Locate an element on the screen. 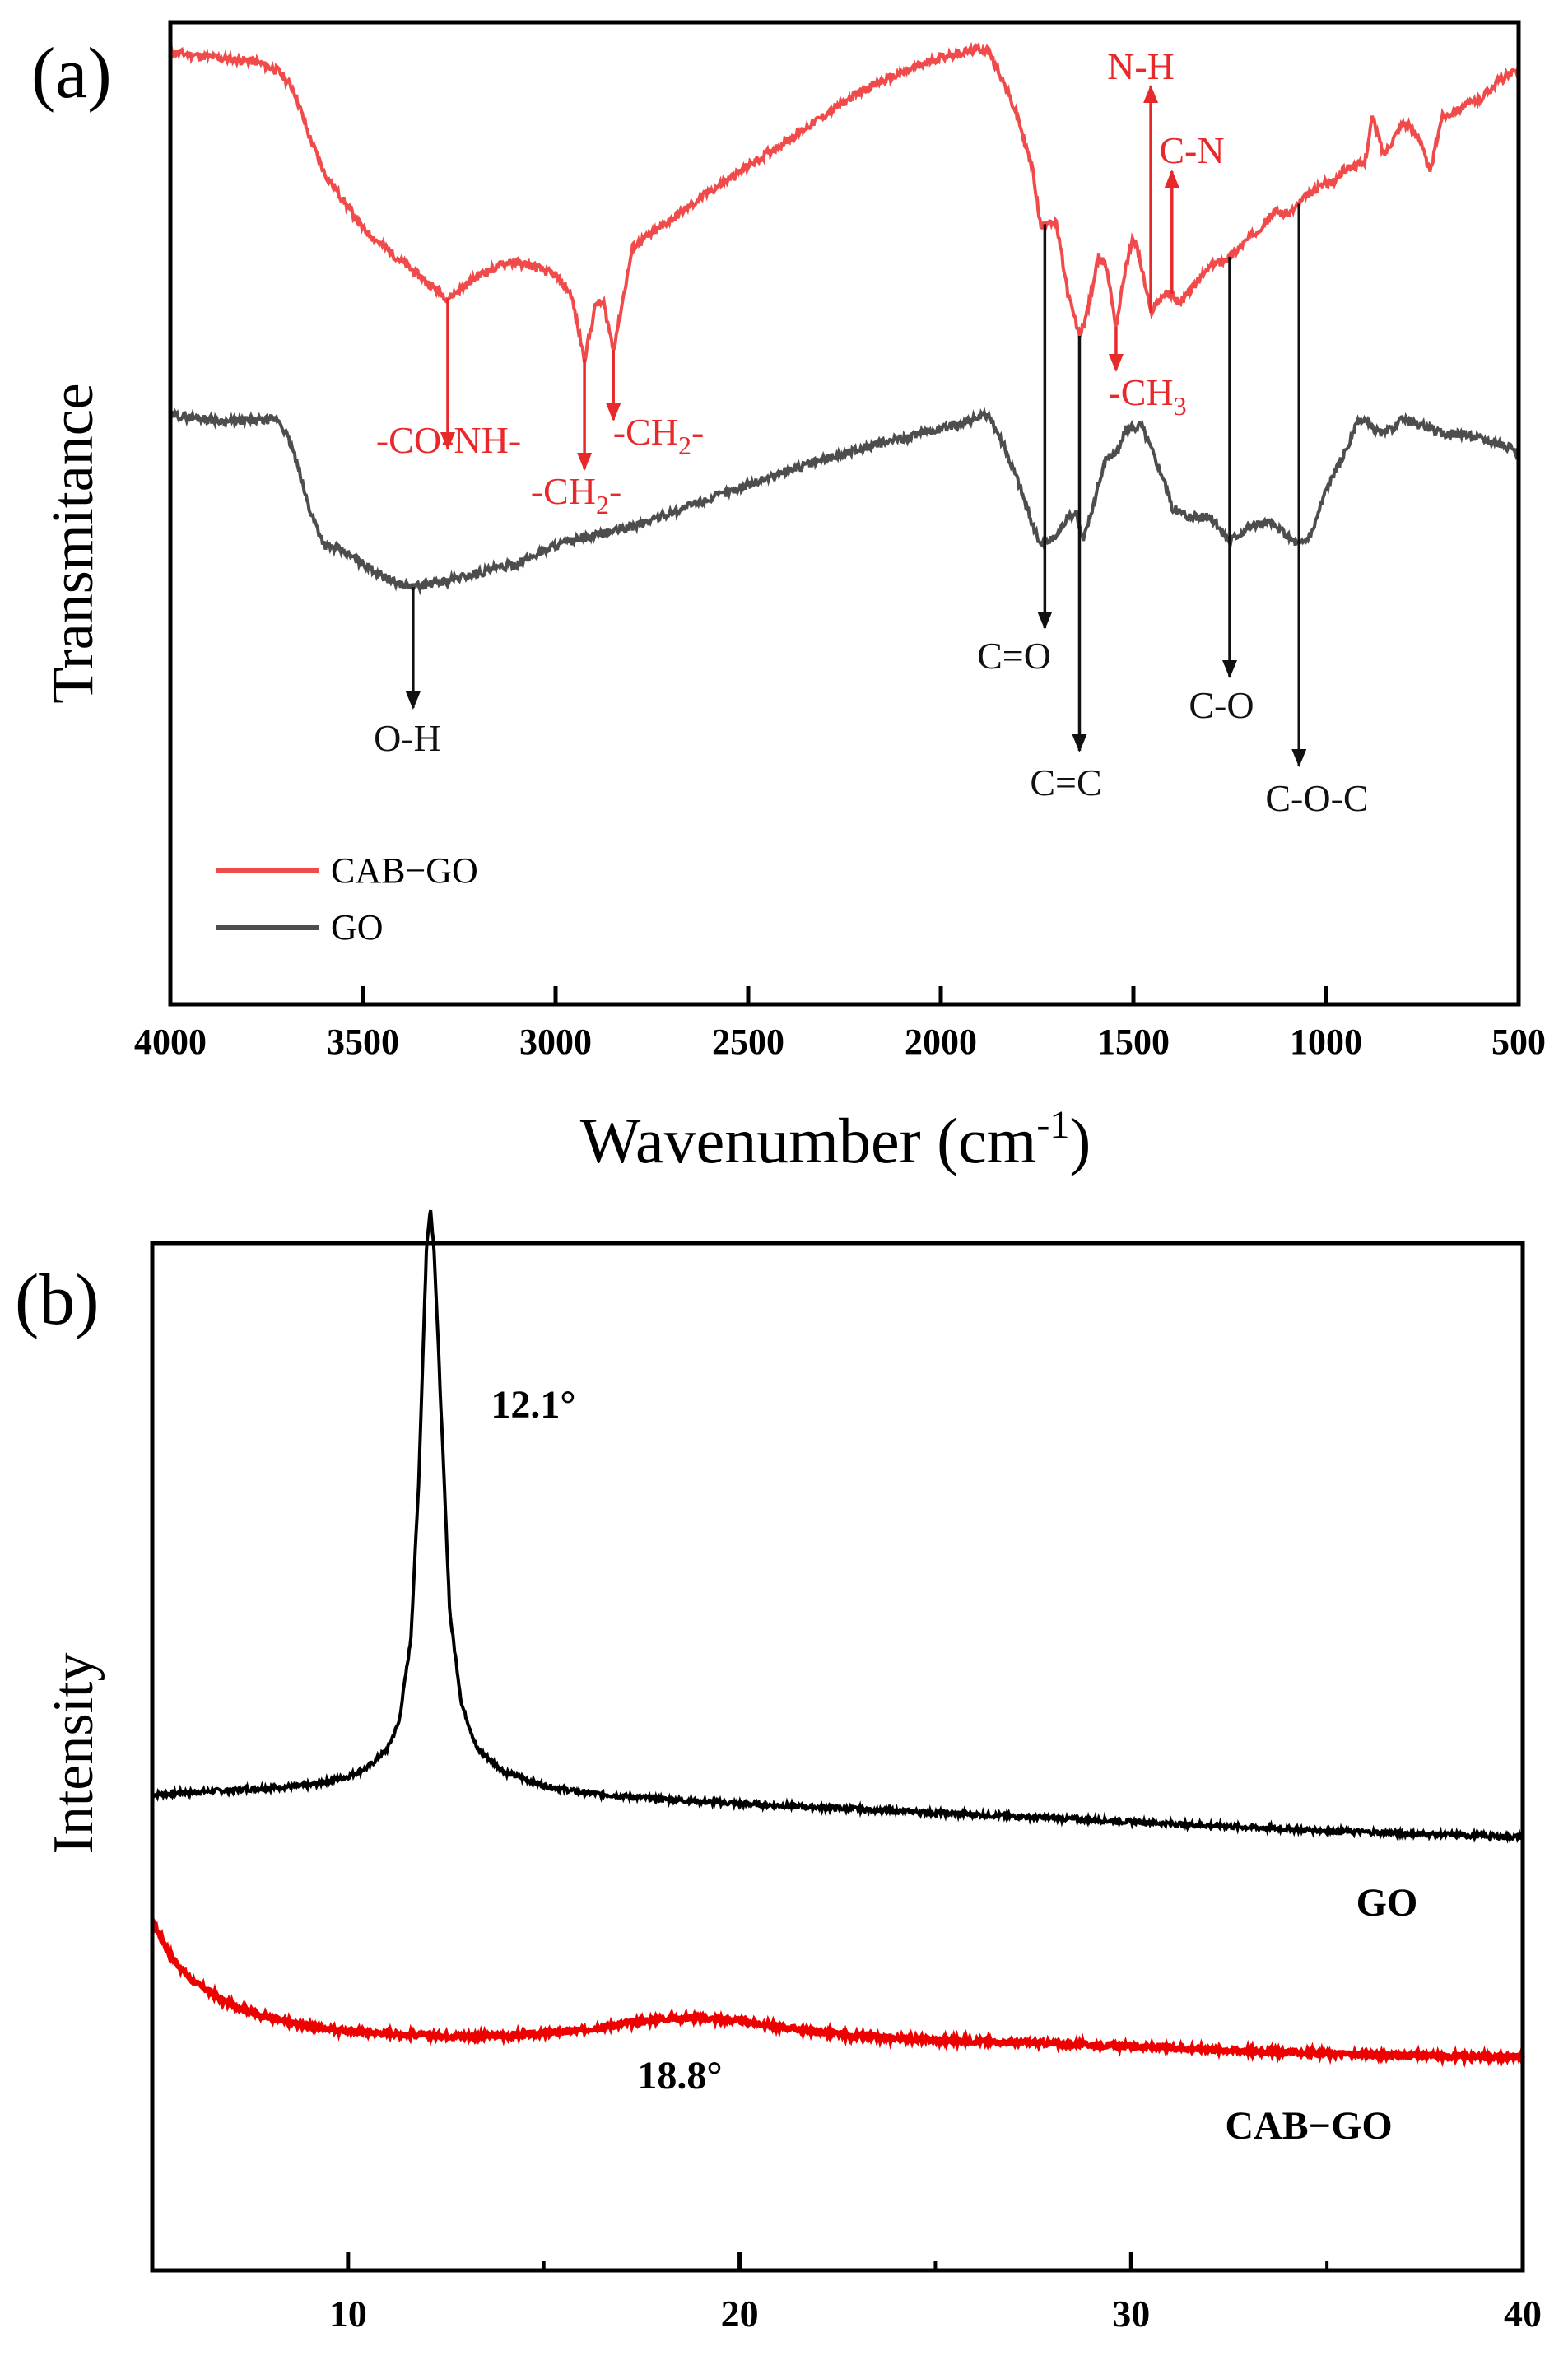 Image resolution: width=1568 pixels, height=2356 pixels. x-tick-label-a-3: 2500 is located at coordinates (748, 1042).